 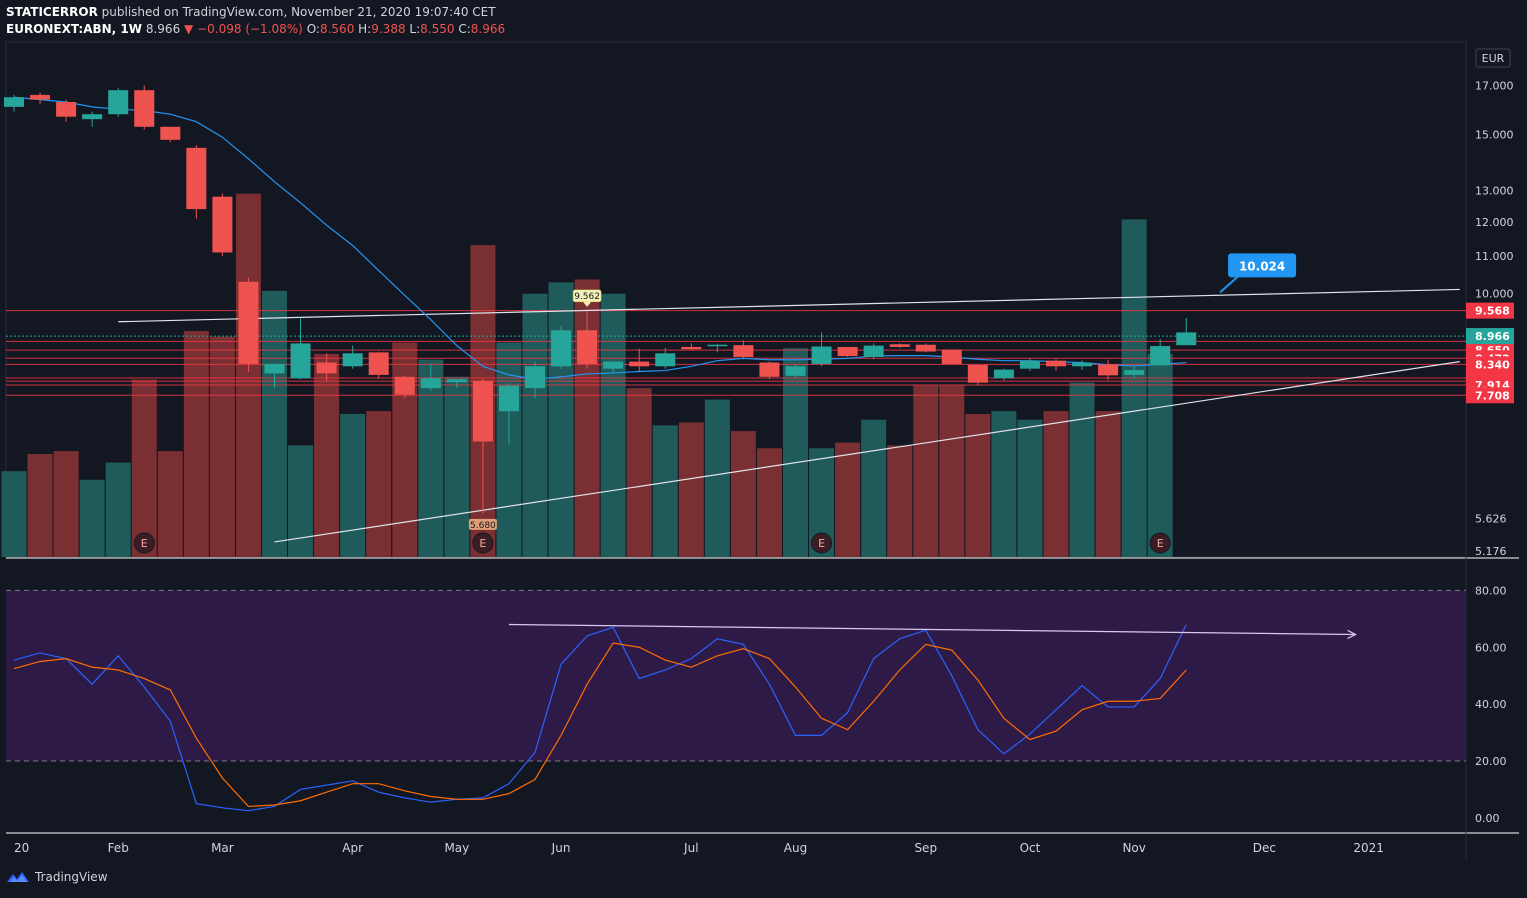 What do you see at coordinates (250, 29) in the screenshot?
I see `price-change: −0.098 (−1.08%)` at bounding box center [250, 29].